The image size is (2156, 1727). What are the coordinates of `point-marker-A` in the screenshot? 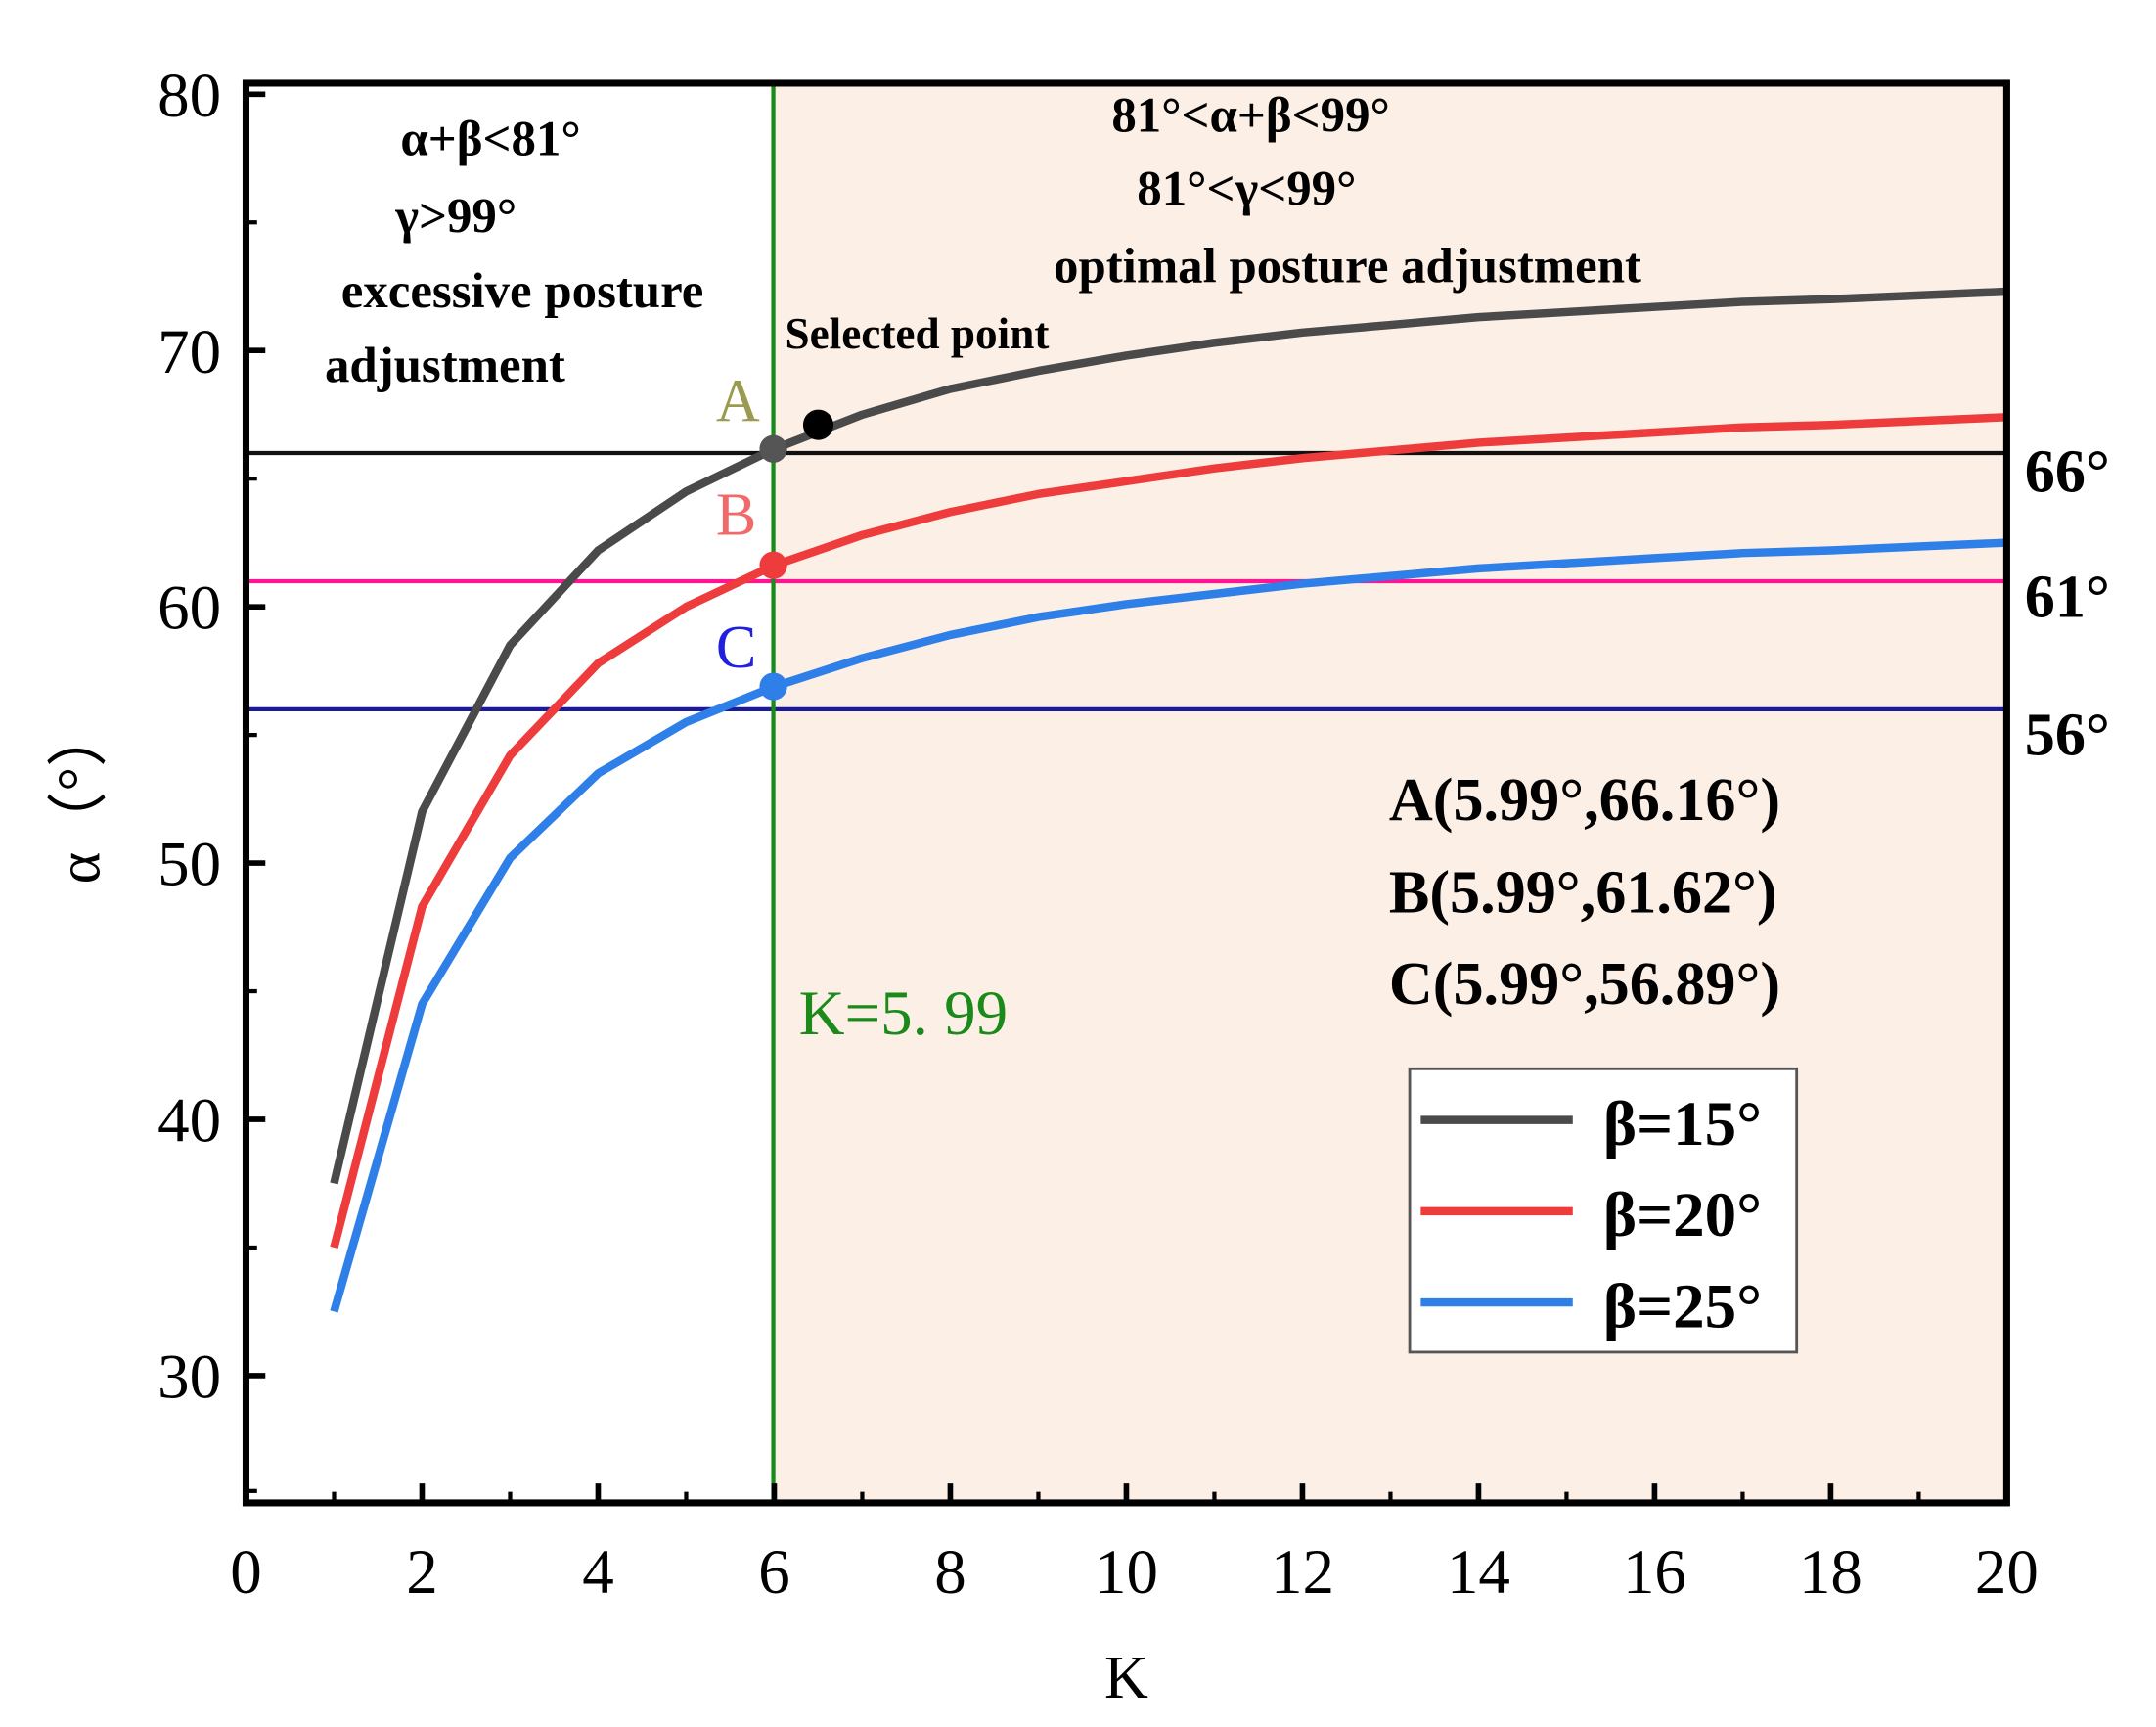 It's located at (773, 448).